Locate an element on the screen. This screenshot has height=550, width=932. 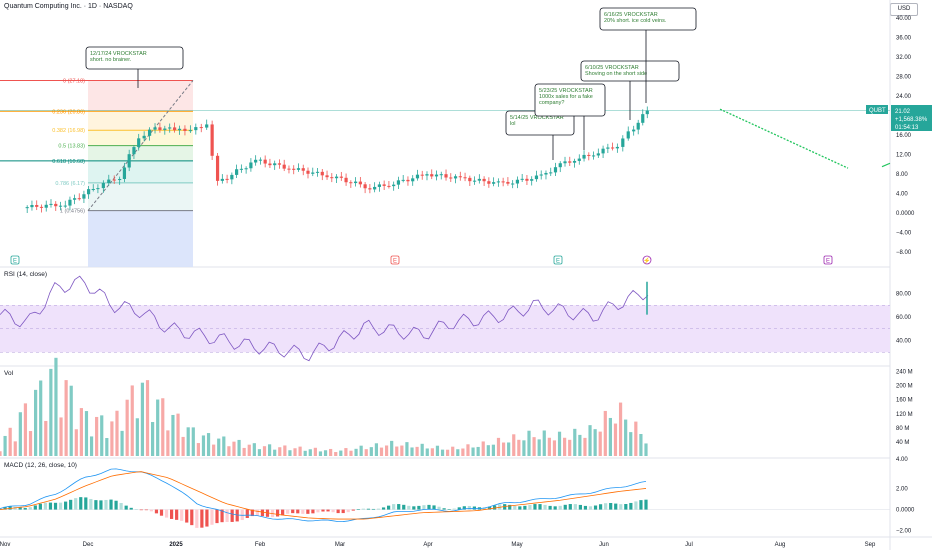
time-tick-label: Apr is located at coordinates (427, 545).